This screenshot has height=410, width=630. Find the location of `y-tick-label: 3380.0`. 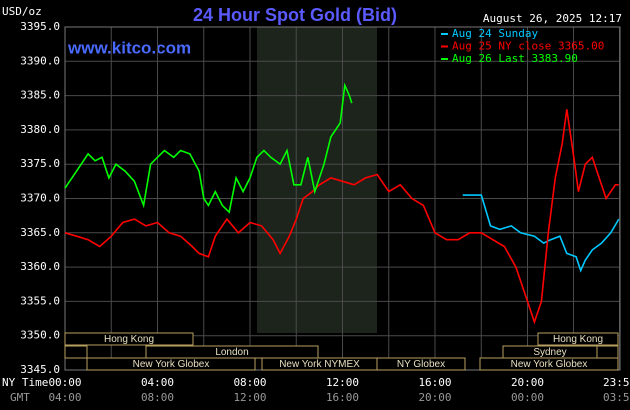

y-tick-label: 3380.0 is located at coordinates (40, 129).